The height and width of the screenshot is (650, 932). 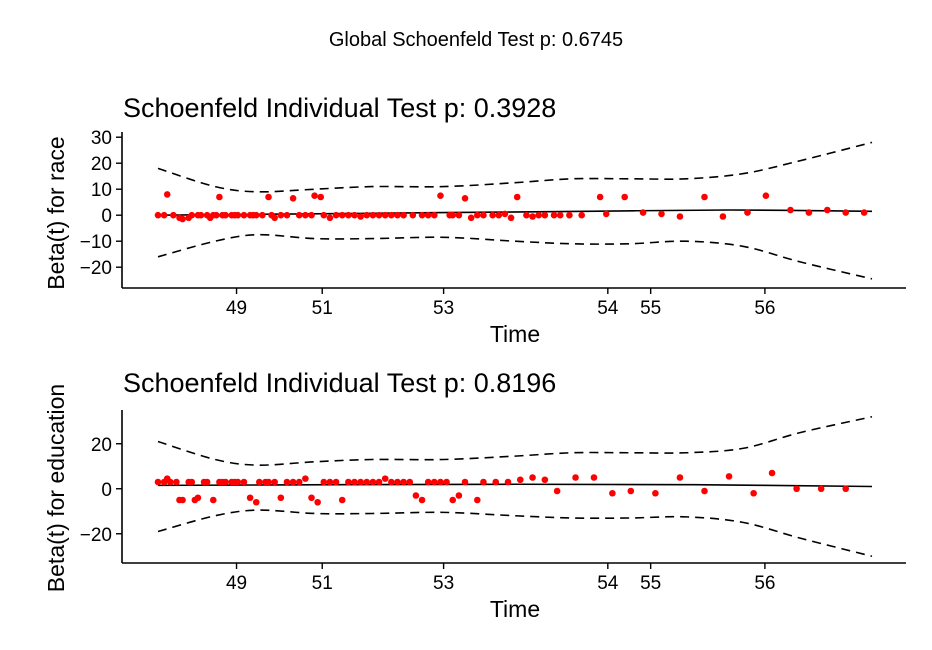 I want to click on education-lower-band, so click(x=515, y=533).